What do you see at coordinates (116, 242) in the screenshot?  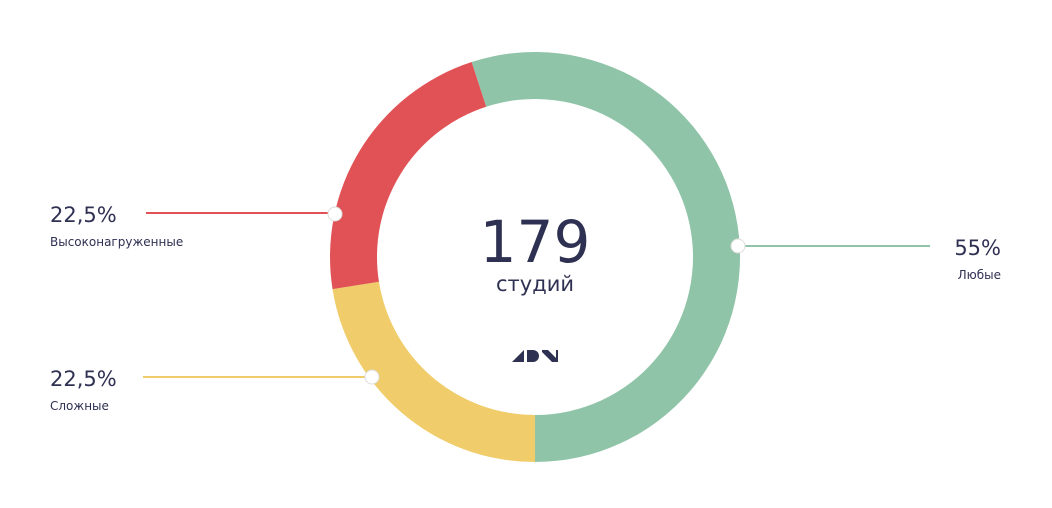 I see `category-label: Высоконагруженные` at bounding box center [116, 242].